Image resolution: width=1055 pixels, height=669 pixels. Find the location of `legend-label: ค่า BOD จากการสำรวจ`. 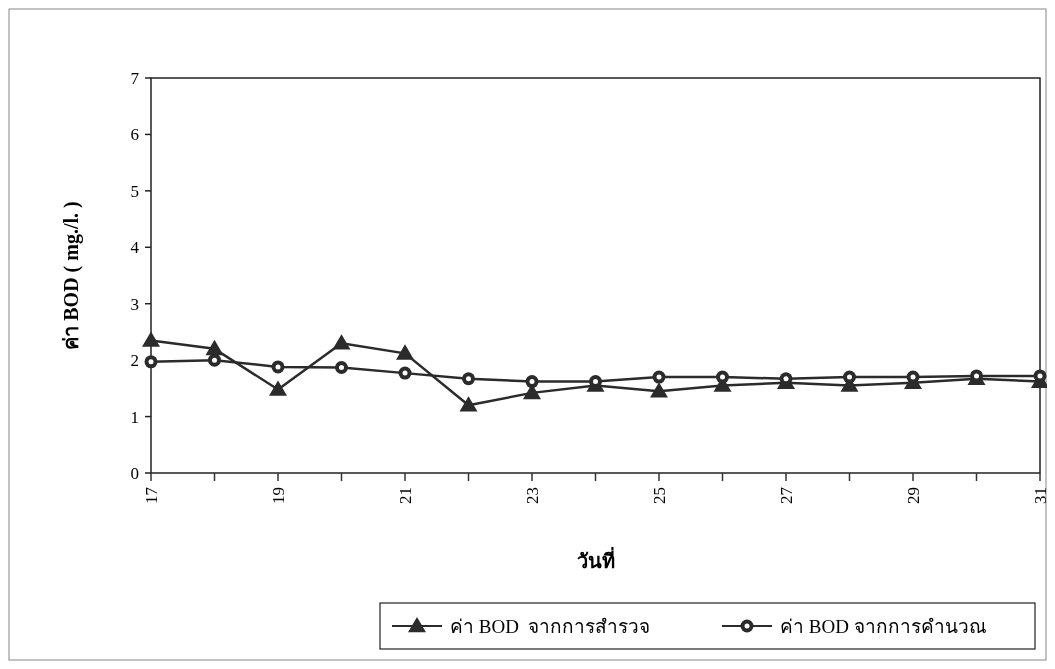

legend-label: ค่า BOD จากการสำรวจ is located at coordinates (550, 626).